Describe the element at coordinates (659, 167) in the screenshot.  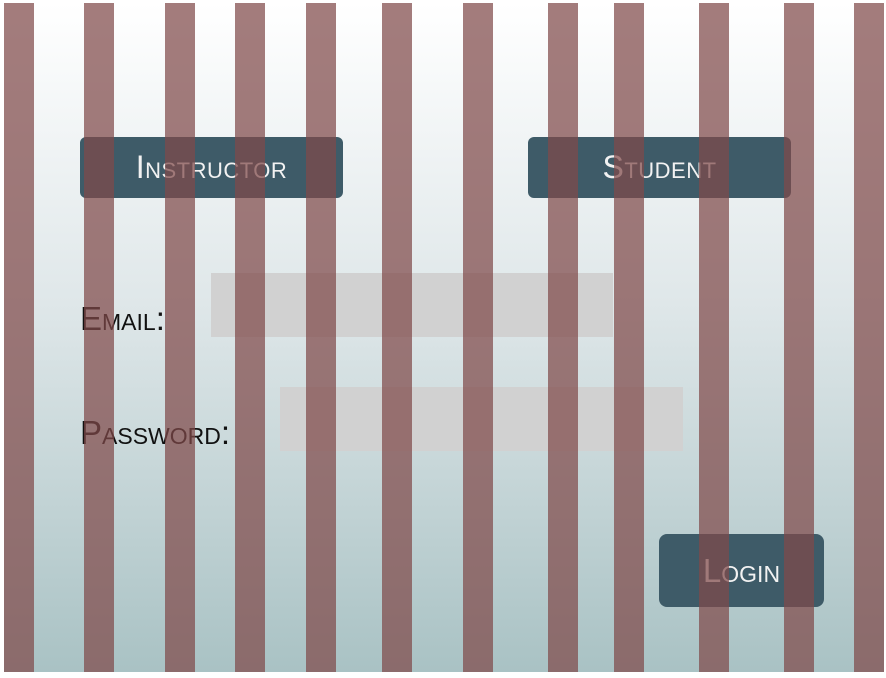
I see `student-button: Student` at that location.